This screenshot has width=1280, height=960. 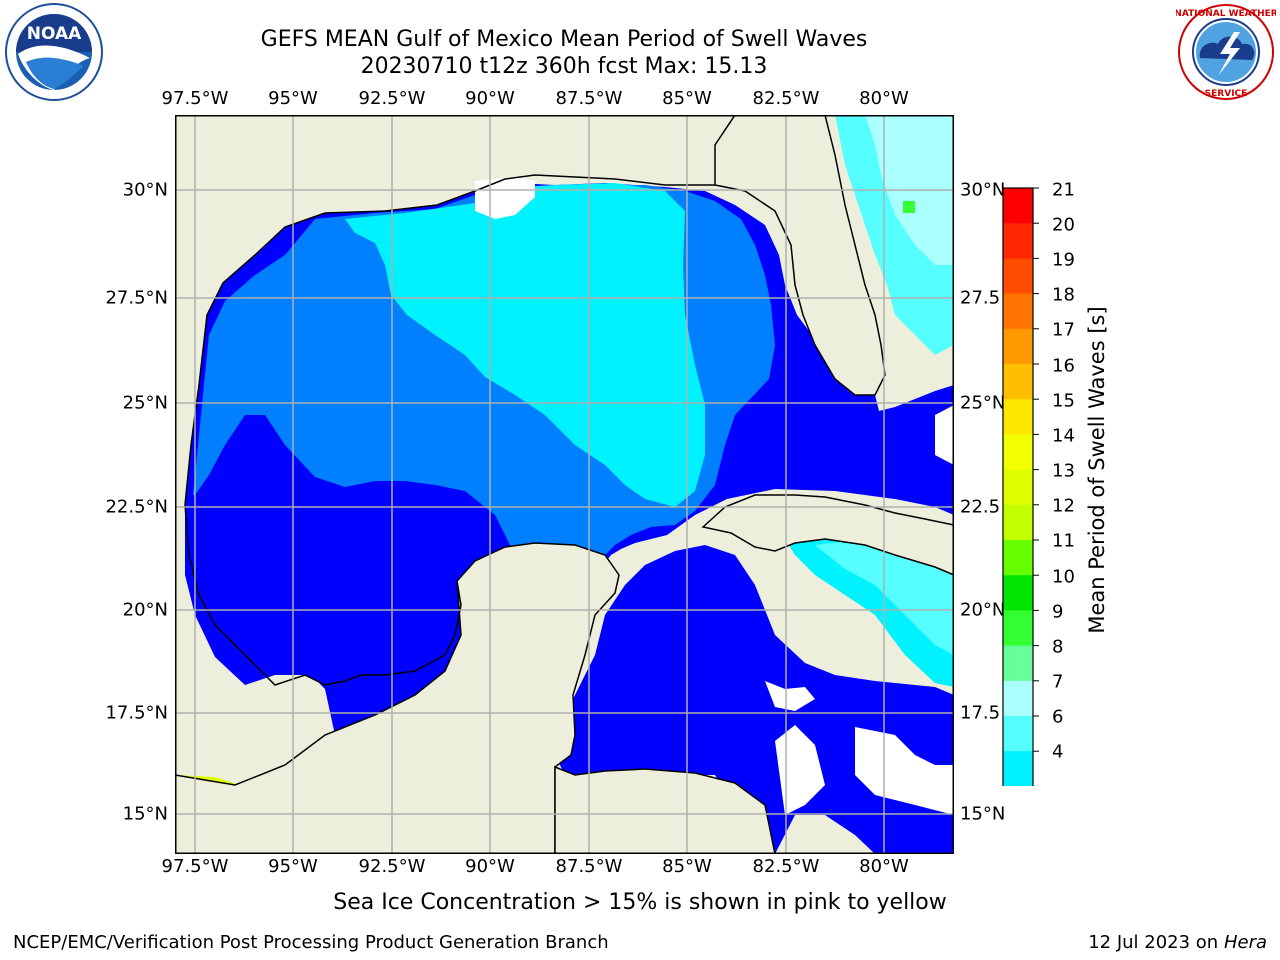 What do you see at coordinates (490, 866) in the screenshot?
I see `lon-label-bottom: 90°W` at bounding box center [490, 866].